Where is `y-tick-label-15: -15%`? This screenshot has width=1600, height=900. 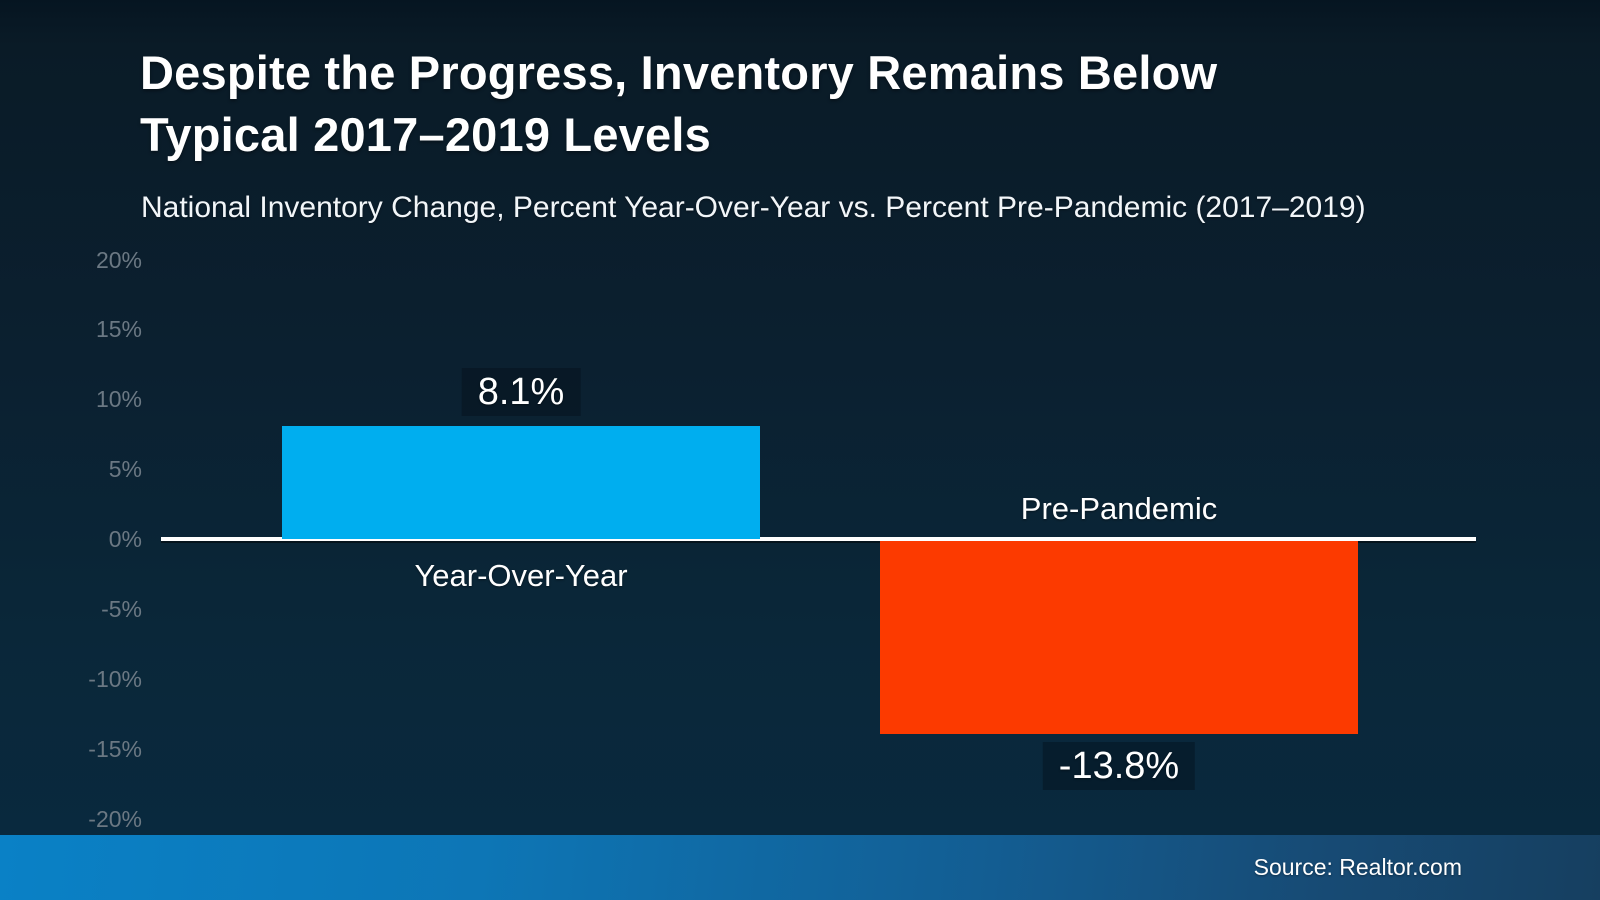 y-tick-label-15: -15% is located at coordinates (115, 748).